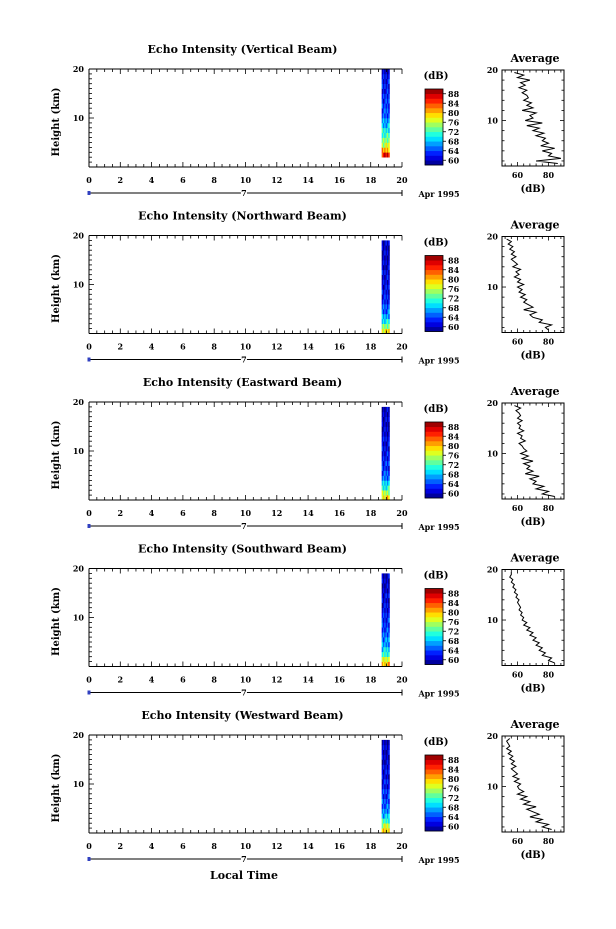 This screenshot has height=929, width=616. I want to click on x-tick-label: 4, so click(152, 680).